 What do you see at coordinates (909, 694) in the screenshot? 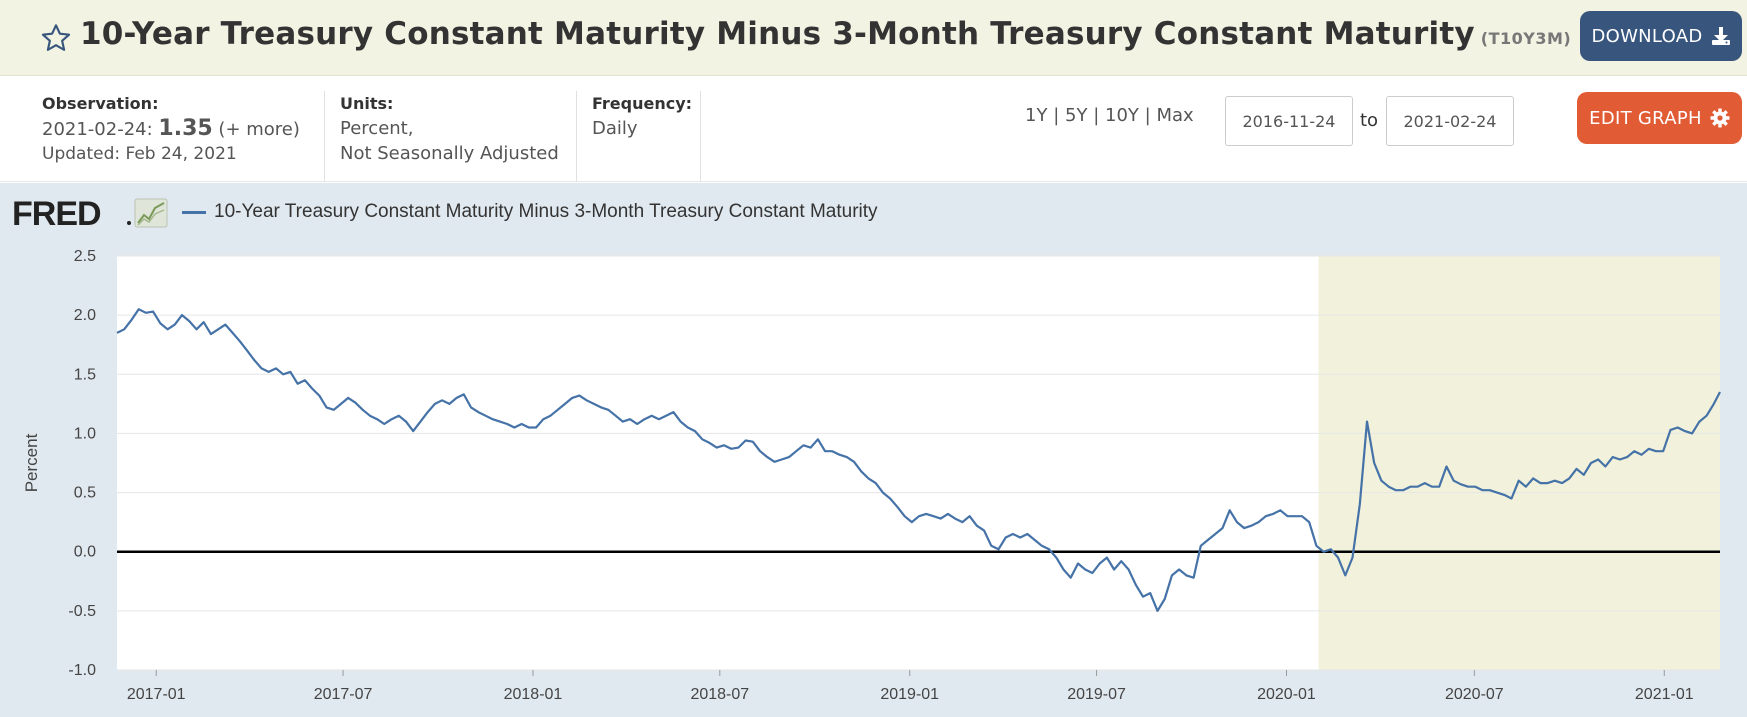
I see `x-tick-label: 2019-01` at bounding box center [909, 694].